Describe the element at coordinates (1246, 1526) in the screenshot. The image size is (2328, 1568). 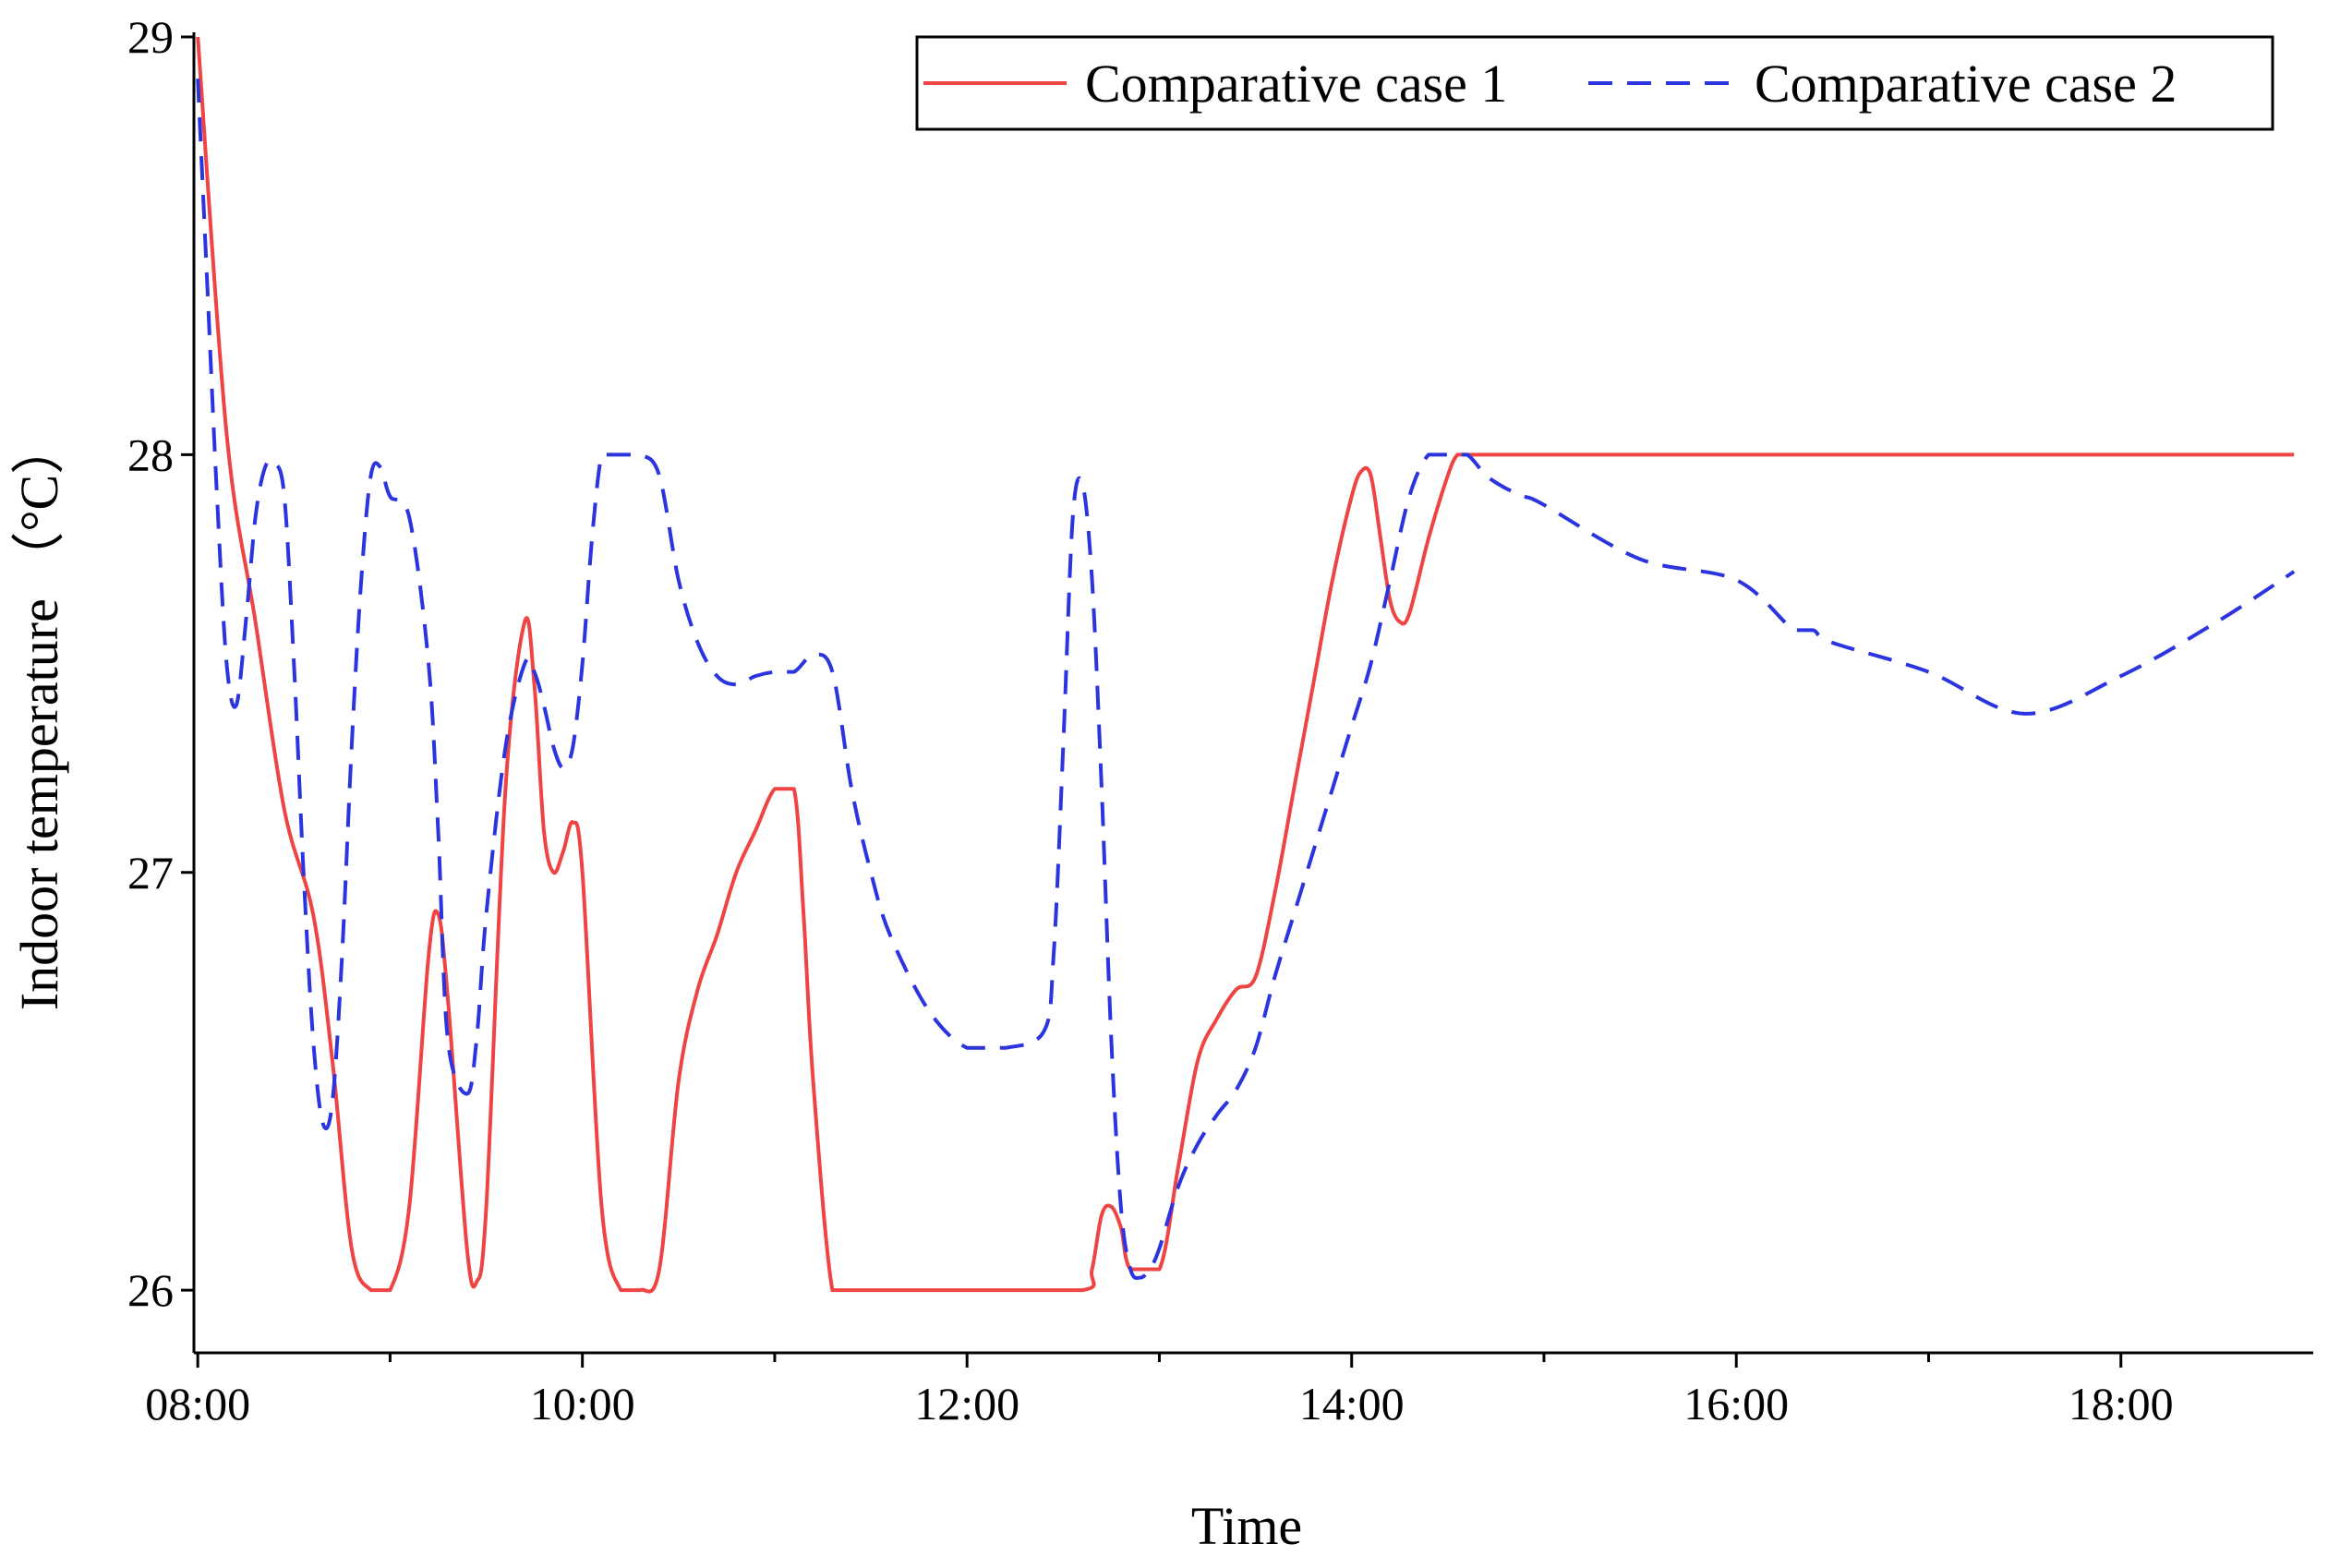
I see `x-axis-title: Time` at that location.